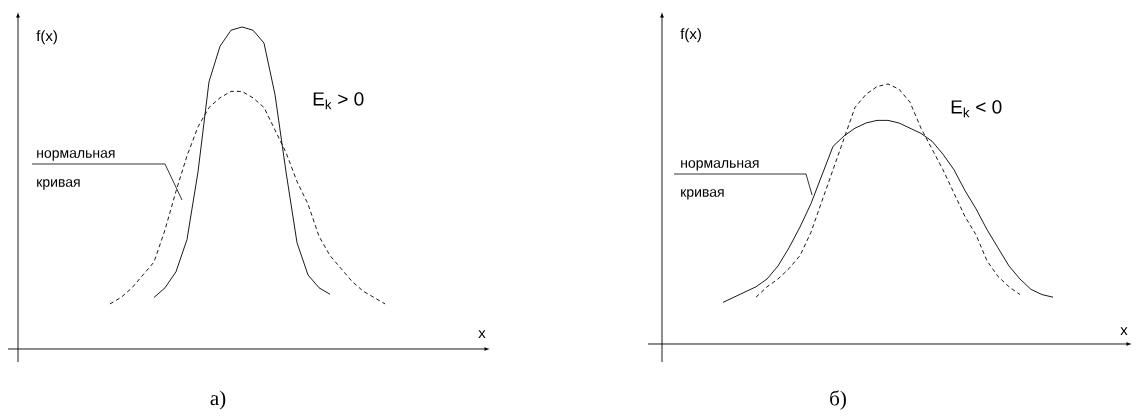 The width and height of the screenshot is (1144, 419). I want to click on text: а), so click(218, 400).